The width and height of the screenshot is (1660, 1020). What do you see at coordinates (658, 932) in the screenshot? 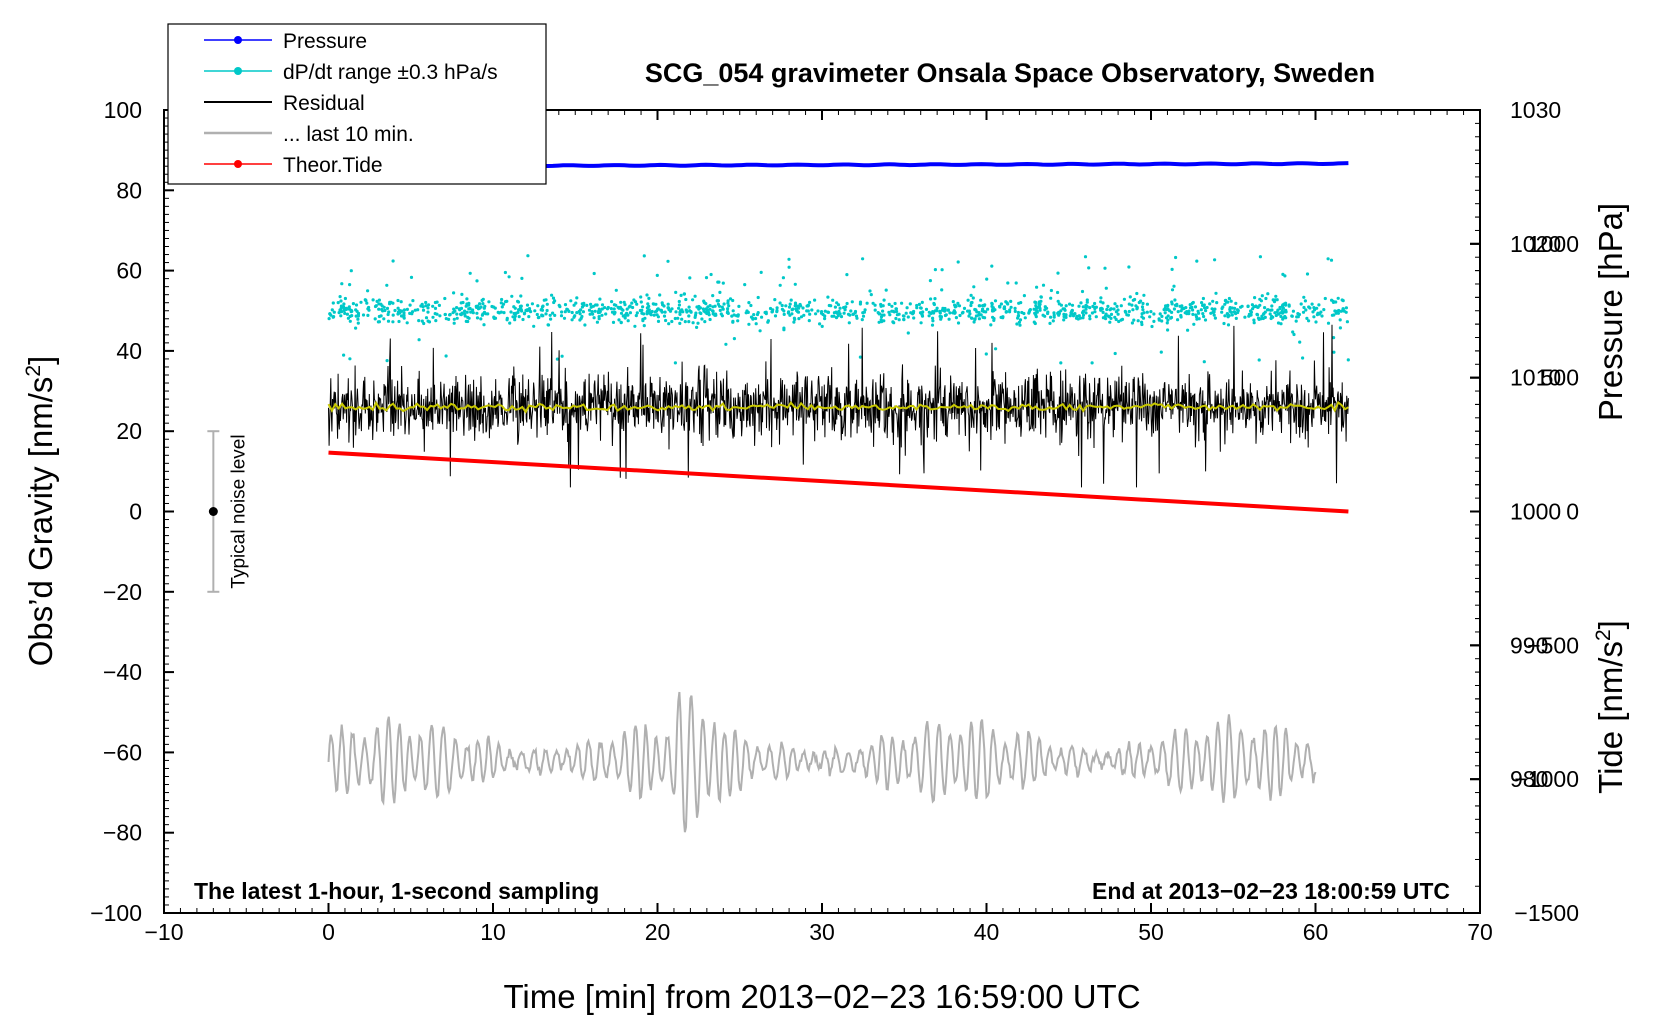
I see `x-tick-label: 20` at bounding box center [658, 932].